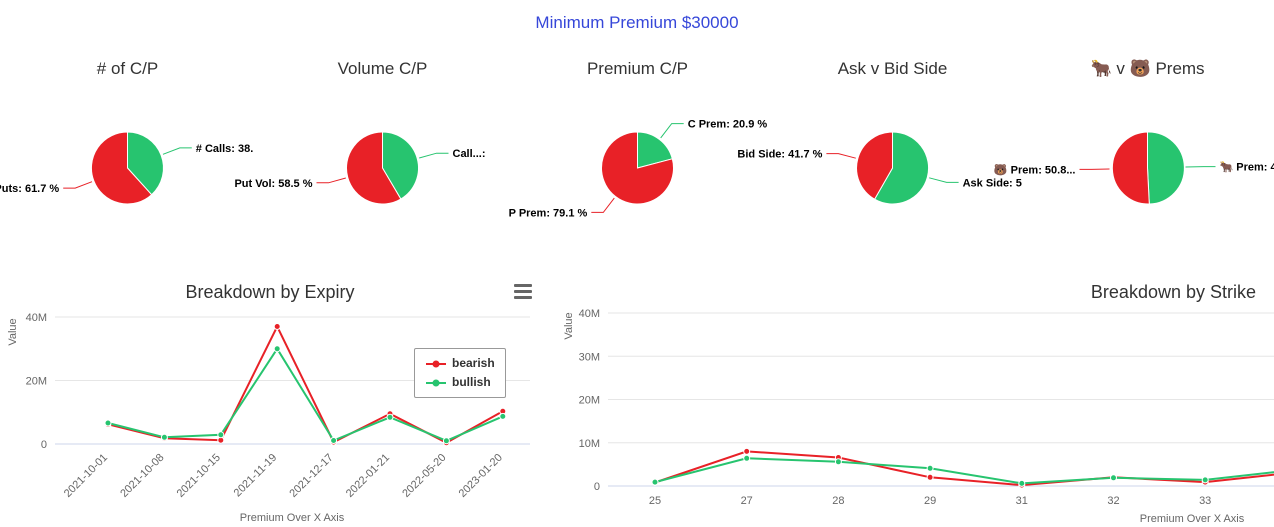 Image resolution: width=1274 pixels, height=527 pixels. What do you see at coordinates (930, 501) in the screenshot?
I see `x-tick-label: 29` at bounding box center [930, 501].